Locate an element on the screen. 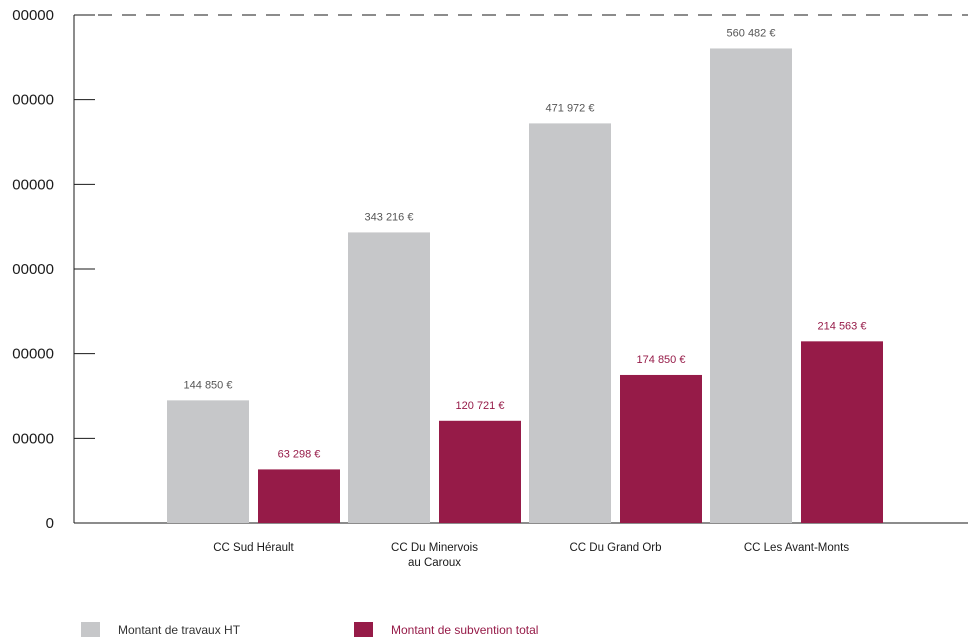  category-label: CC Sud Hérault is located at coordinates (253, 548).